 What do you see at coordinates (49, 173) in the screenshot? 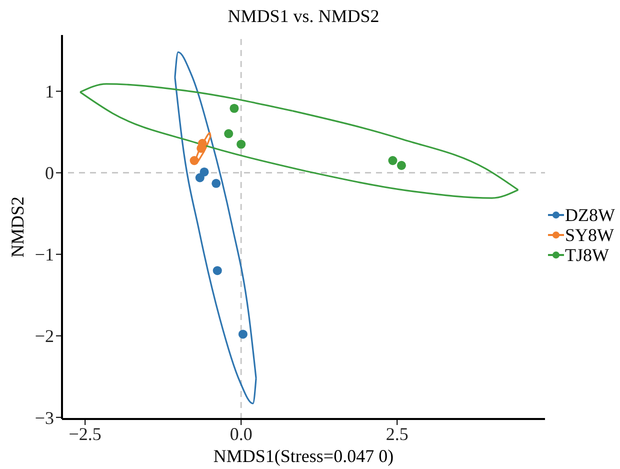
I see `y-tick-label: 0` at bounding box center [49, 173].